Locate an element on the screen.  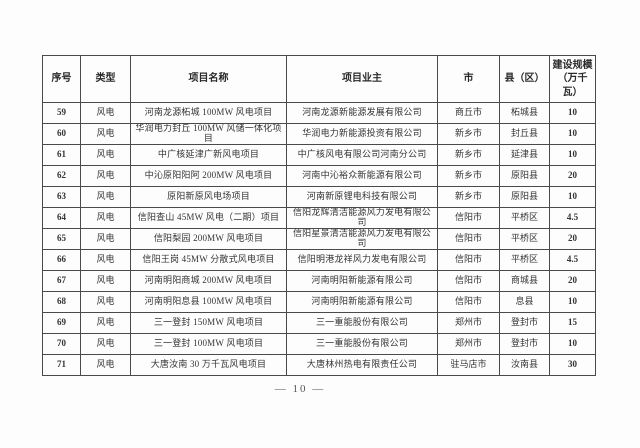
cell-index: 60 is located at coordinates (61, 134).